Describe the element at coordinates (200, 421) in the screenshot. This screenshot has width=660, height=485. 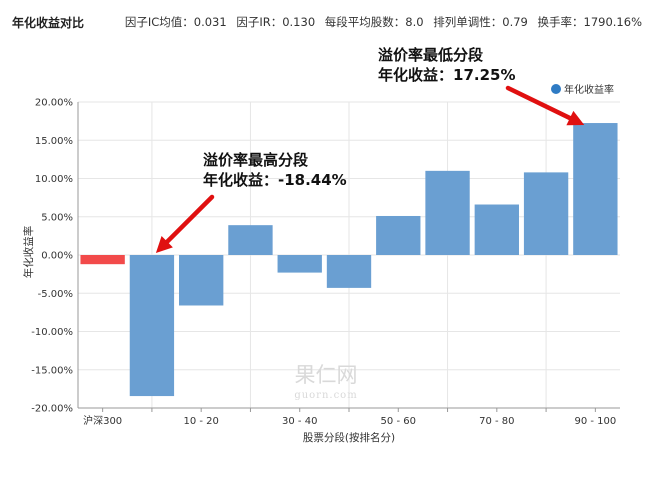
I see `x-tick-label: 10 - 20` at that location.